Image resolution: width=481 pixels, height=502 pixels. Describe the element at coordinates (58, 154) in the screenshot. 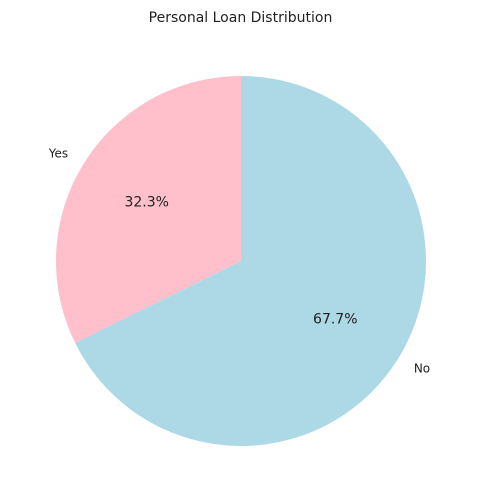

I see `pie-category-label-yes: Yes` at that location.